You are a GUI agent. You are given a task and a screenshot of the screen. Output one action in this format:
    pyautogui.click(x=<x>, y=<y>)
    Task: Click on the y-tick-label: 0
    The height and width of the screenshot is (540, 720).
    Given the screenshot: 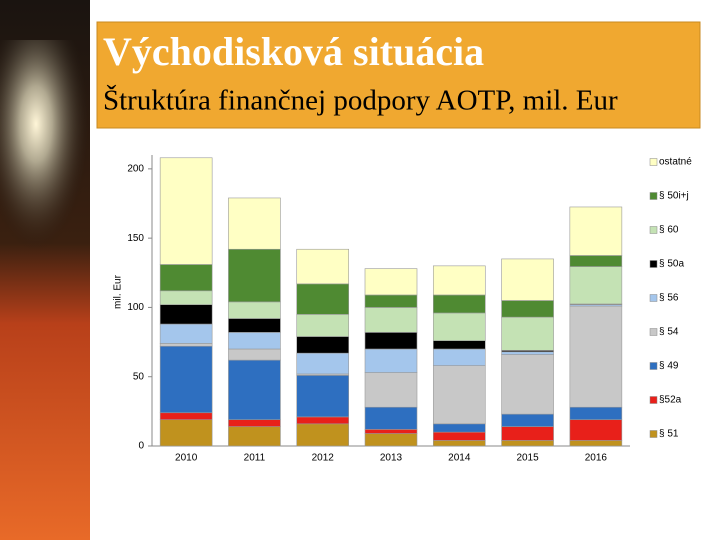 What is the action you would take?
    pyautogui.click(x=141, y=446)
    